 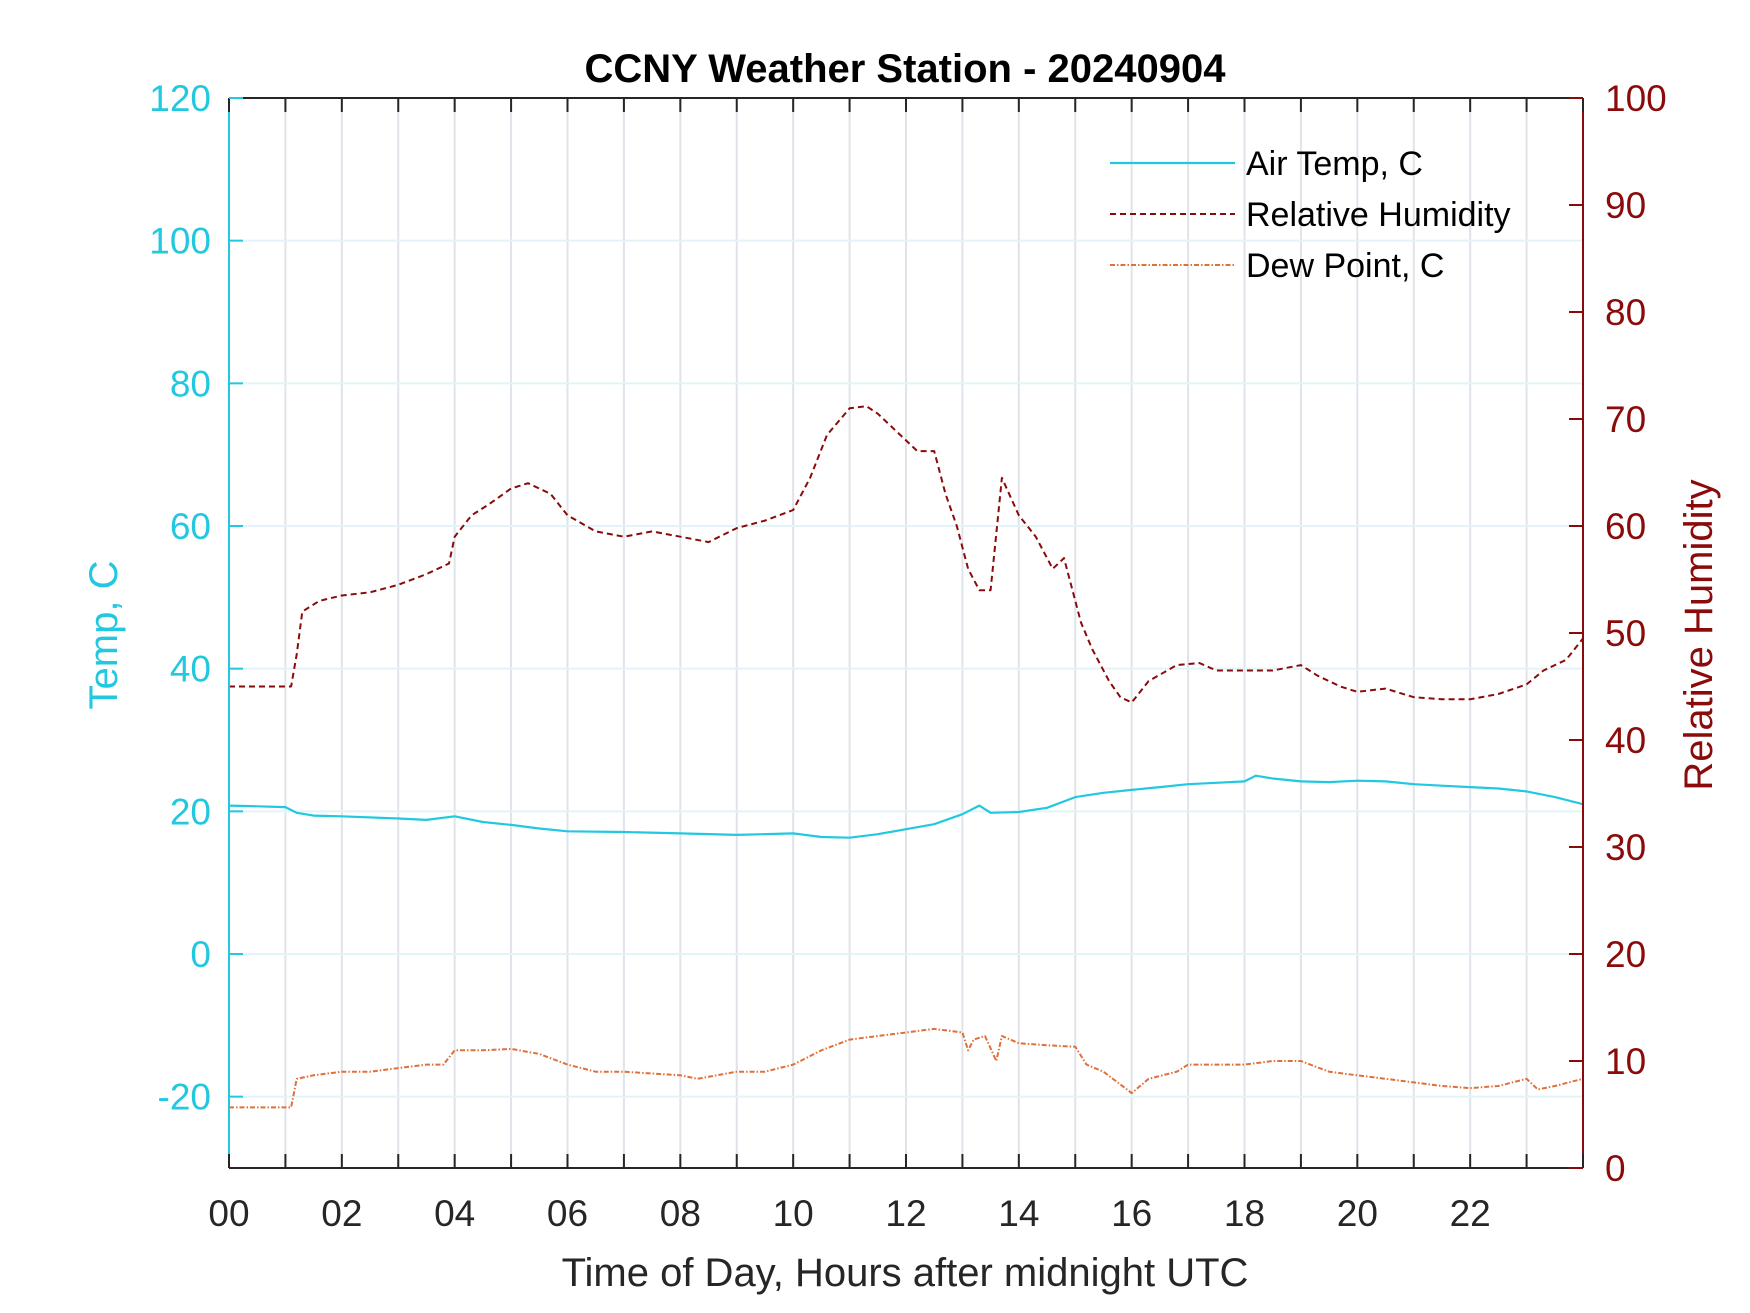 What do you see at coordinates (680, 1213) in the screenshot?
I see `x-tick-label: 08` at bounding box center [680, 1213].